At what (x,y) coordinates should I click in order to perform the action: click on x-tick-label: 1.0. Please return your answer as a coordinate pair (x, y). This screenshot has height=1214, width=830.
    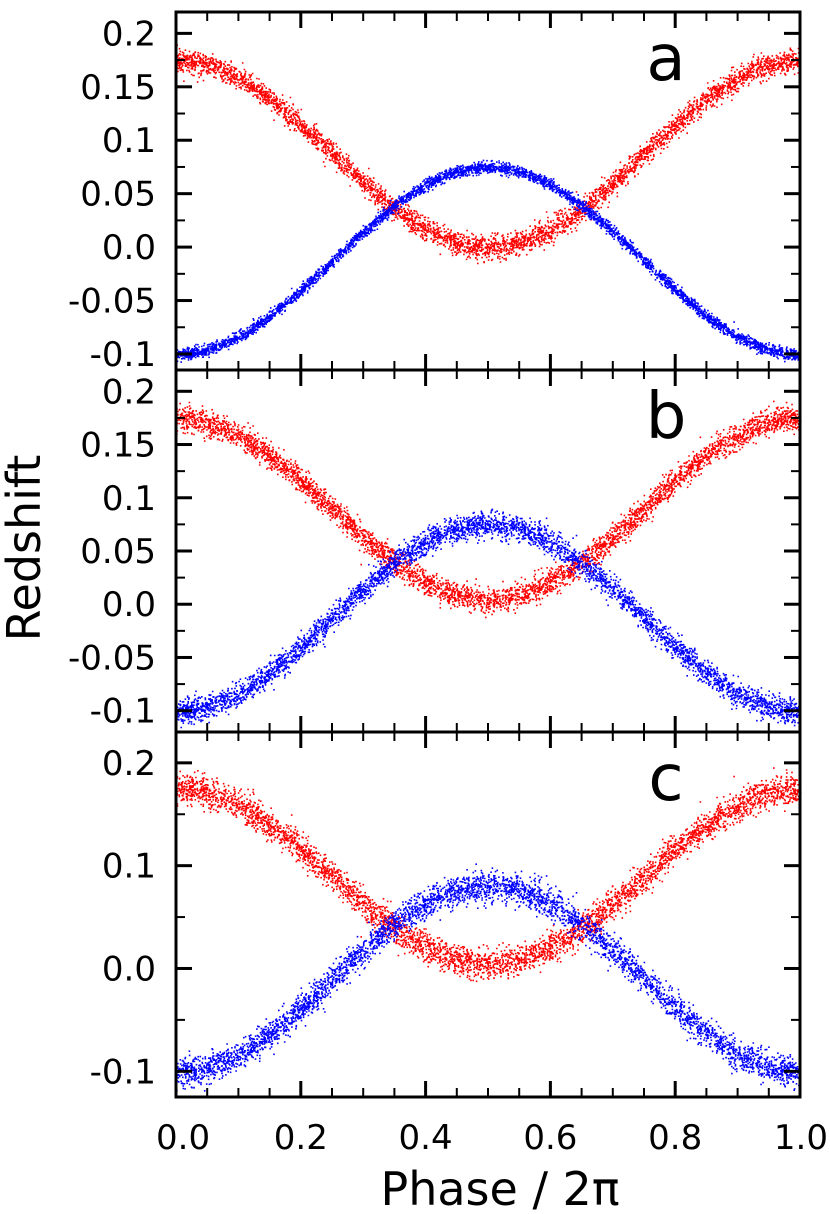
    Looking at the image, I should click on (801, 1138).